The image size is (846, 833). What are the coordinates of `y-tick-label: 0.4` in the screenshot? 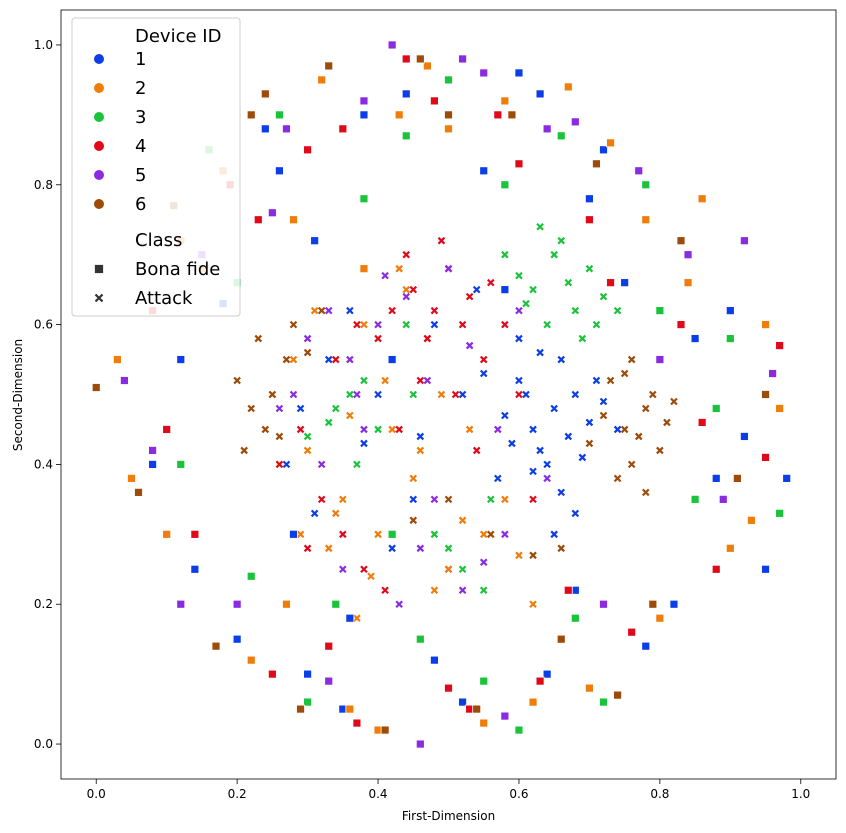 It's located at (43, 464).